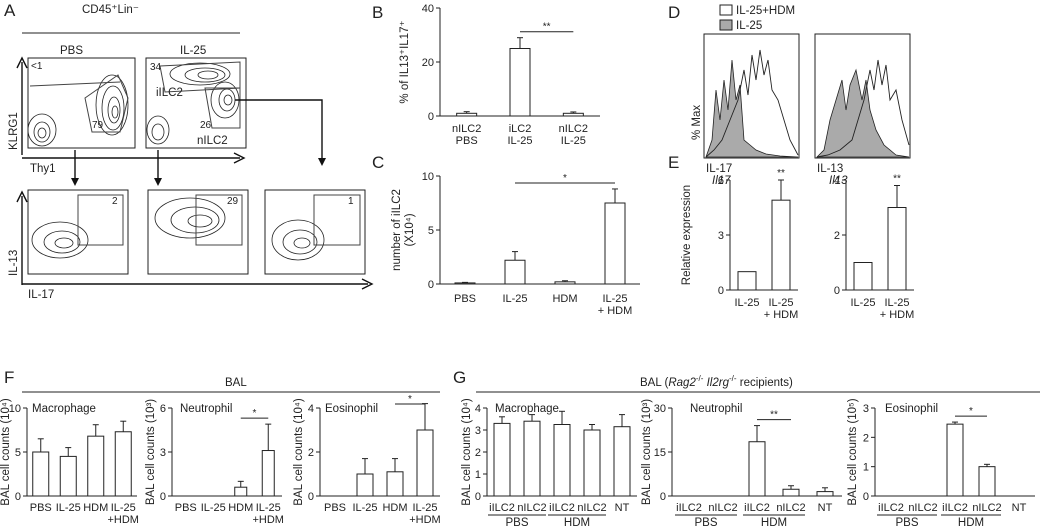  I want to click on y-axis-label: BAL cell counts (10⁵), so click(853, 451).